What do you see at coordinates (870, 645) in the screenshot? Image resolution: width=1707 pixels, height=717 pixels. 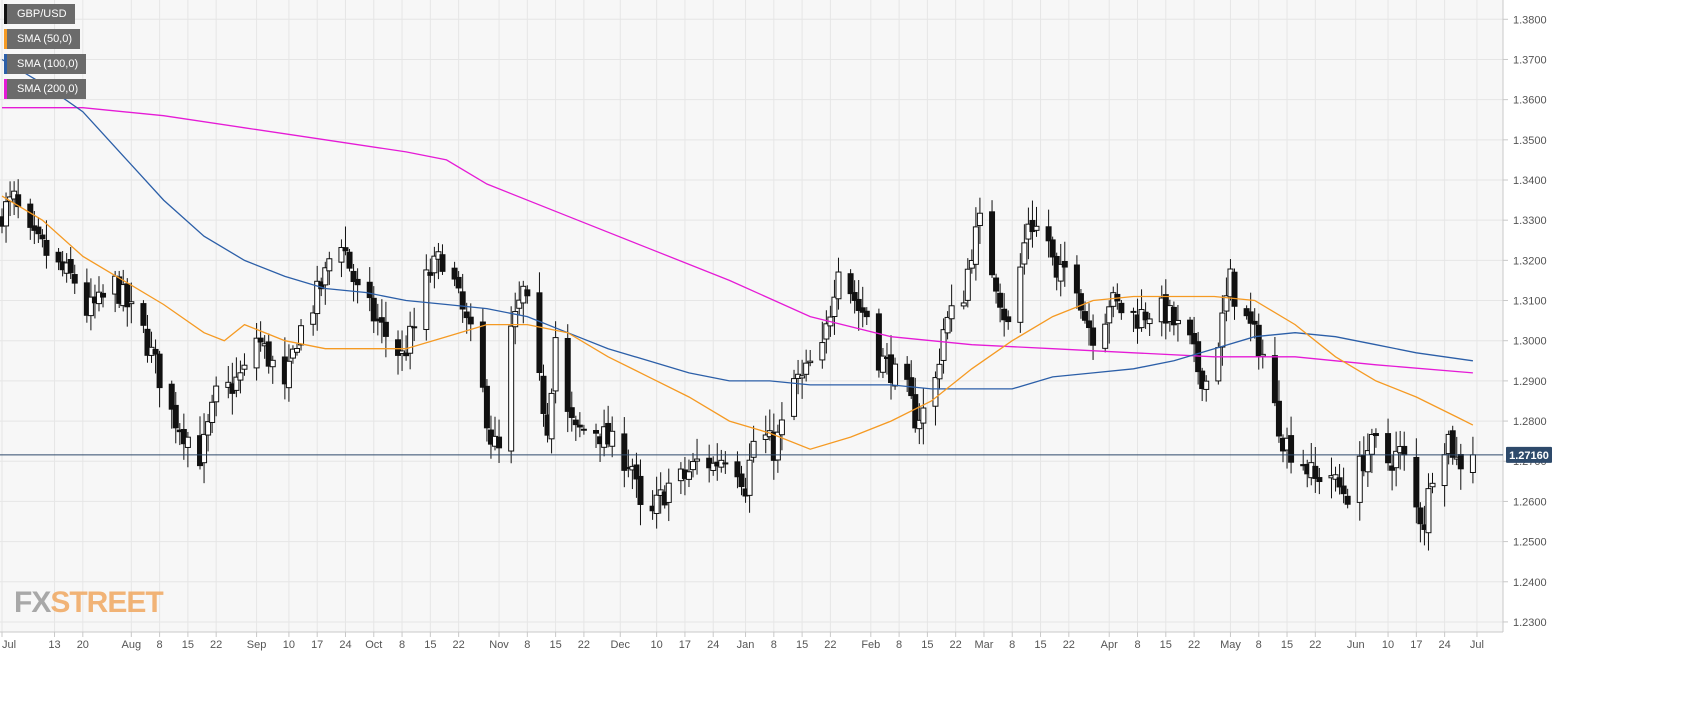 I see `x-tick-label: Feb` at bounding box center [870, 645].